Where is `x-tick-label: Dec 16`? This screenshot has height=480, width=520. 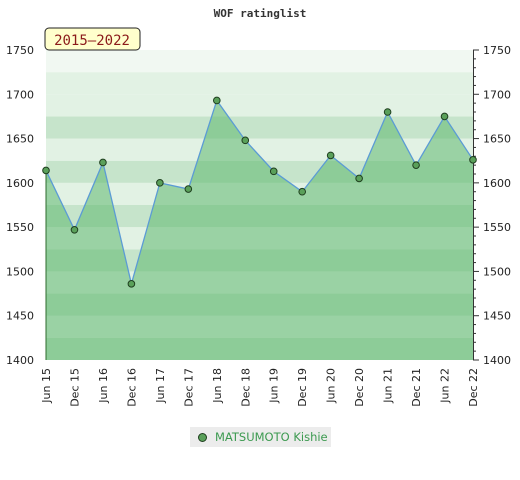 x-tick-label: Dec 16 is located at coordinates (131, 387).